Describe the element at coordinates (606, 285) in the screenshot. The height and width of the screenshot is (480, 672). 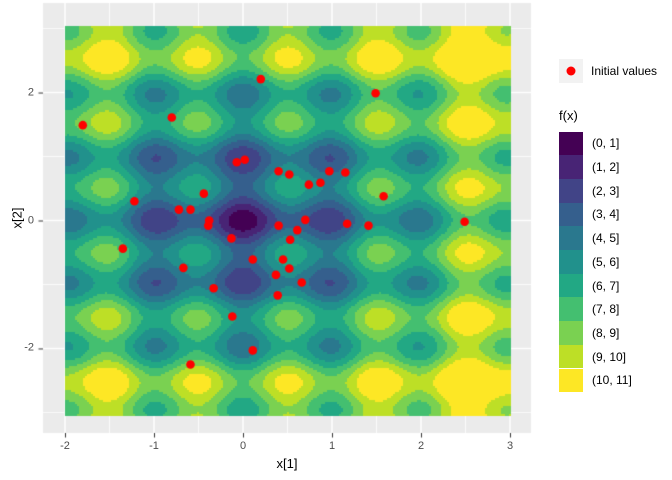
I see `legend-swatch-label: (6, 7]` at that location.